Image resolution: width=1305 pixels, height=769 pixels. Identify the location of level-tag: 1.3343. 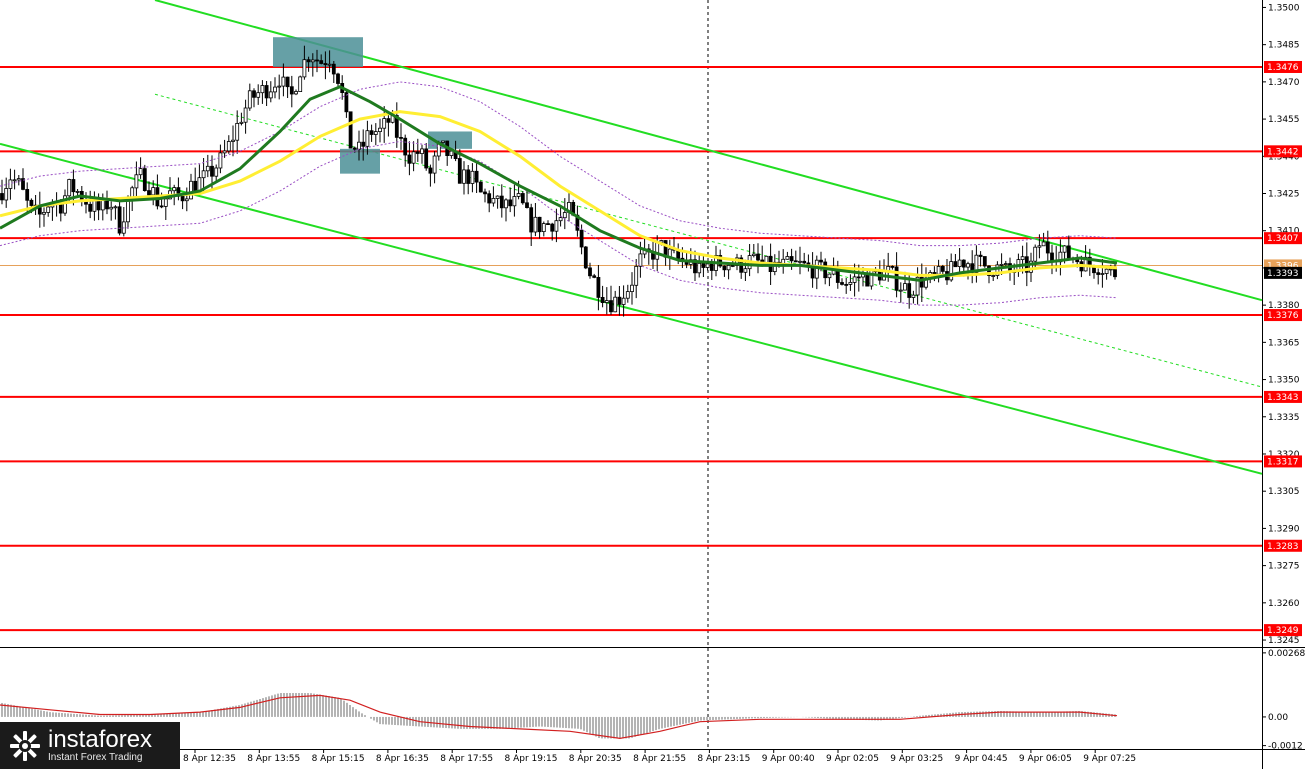
(1283, 396).